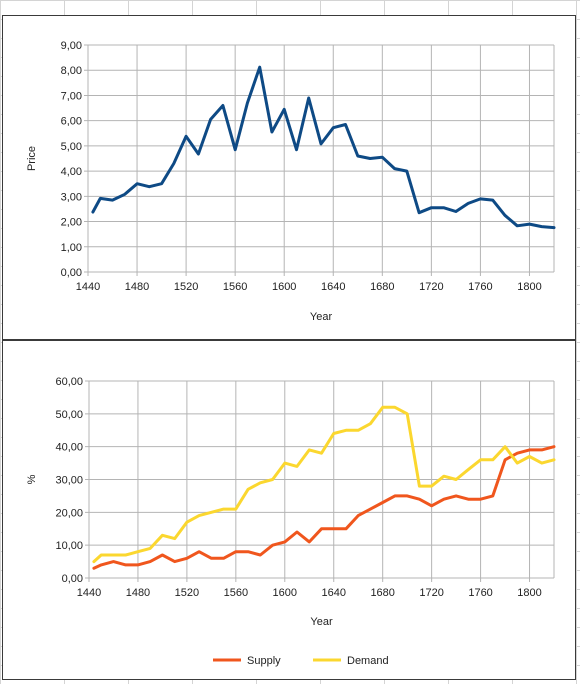 This screenshot has height=684, width=580. What do you see at coordinates (71, 46) in the screenshot?
I see `y-tick-label: 9,00` at bounding box center [71, 46].